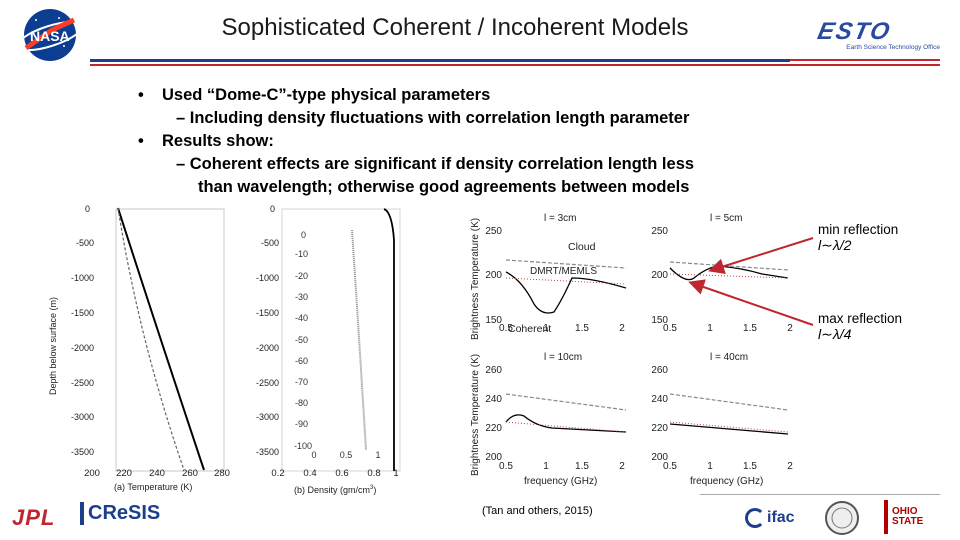 This screenshot has height=540, width=960. What do you see at coordinates (761, 256) in the screenshot?
I see `arrow-min-reflection` at bounding box center [761, 256].